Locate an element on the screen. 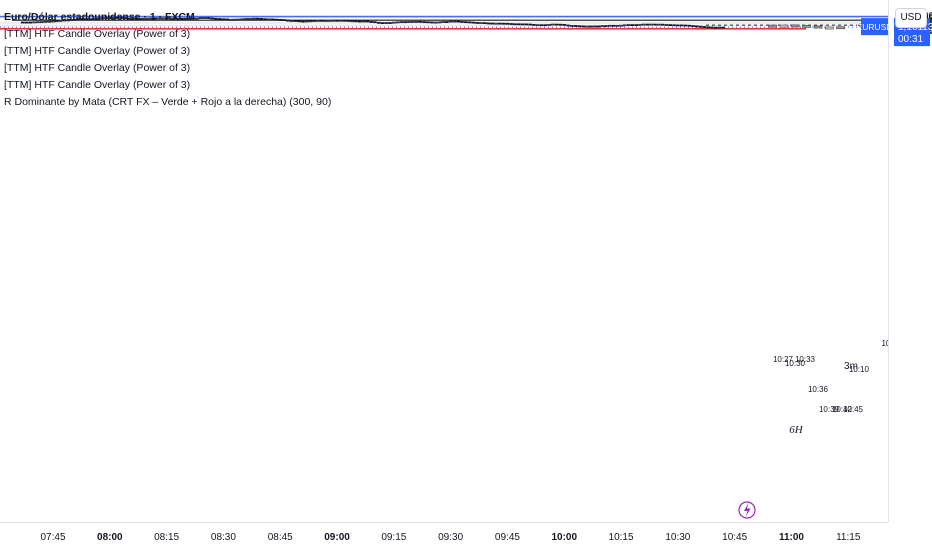 This screenshot has width=932, height=550. price-axis-panel is located at coordinates (910, 275).